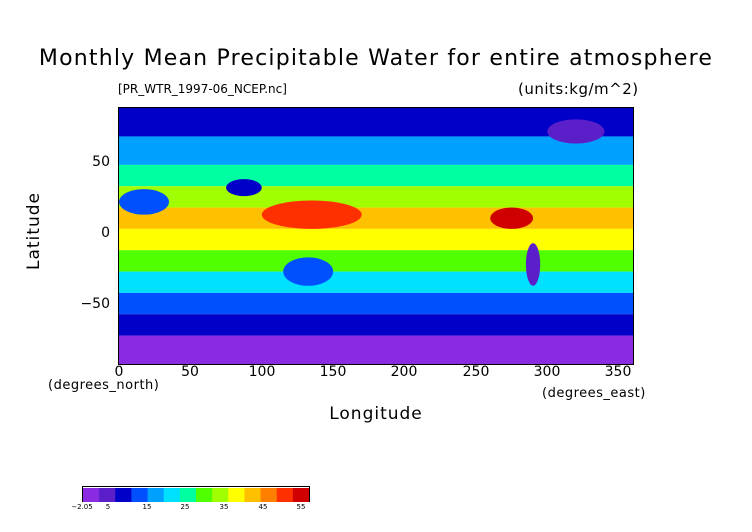  Describe the element at coordinates (262, 372) in the screenshot. I see `x-tick-label: 100` at that location.